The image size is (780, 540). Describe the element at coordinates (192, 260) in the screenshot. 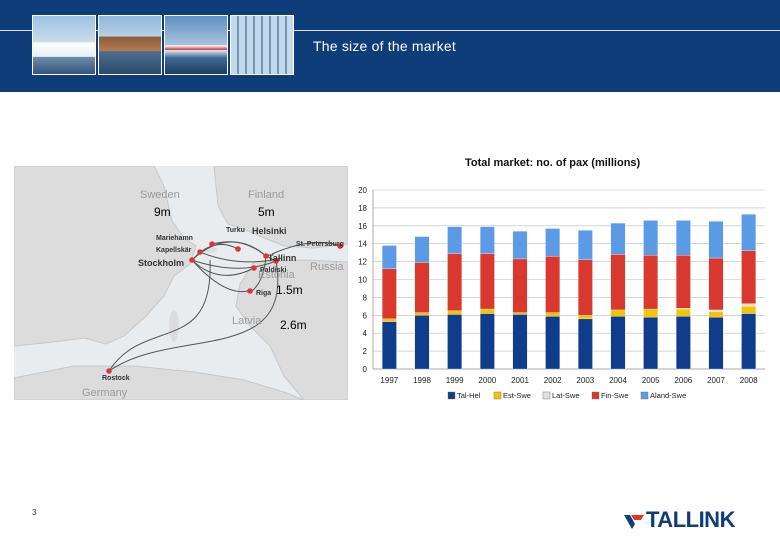

I see `city-dot-stockholm` at that location.